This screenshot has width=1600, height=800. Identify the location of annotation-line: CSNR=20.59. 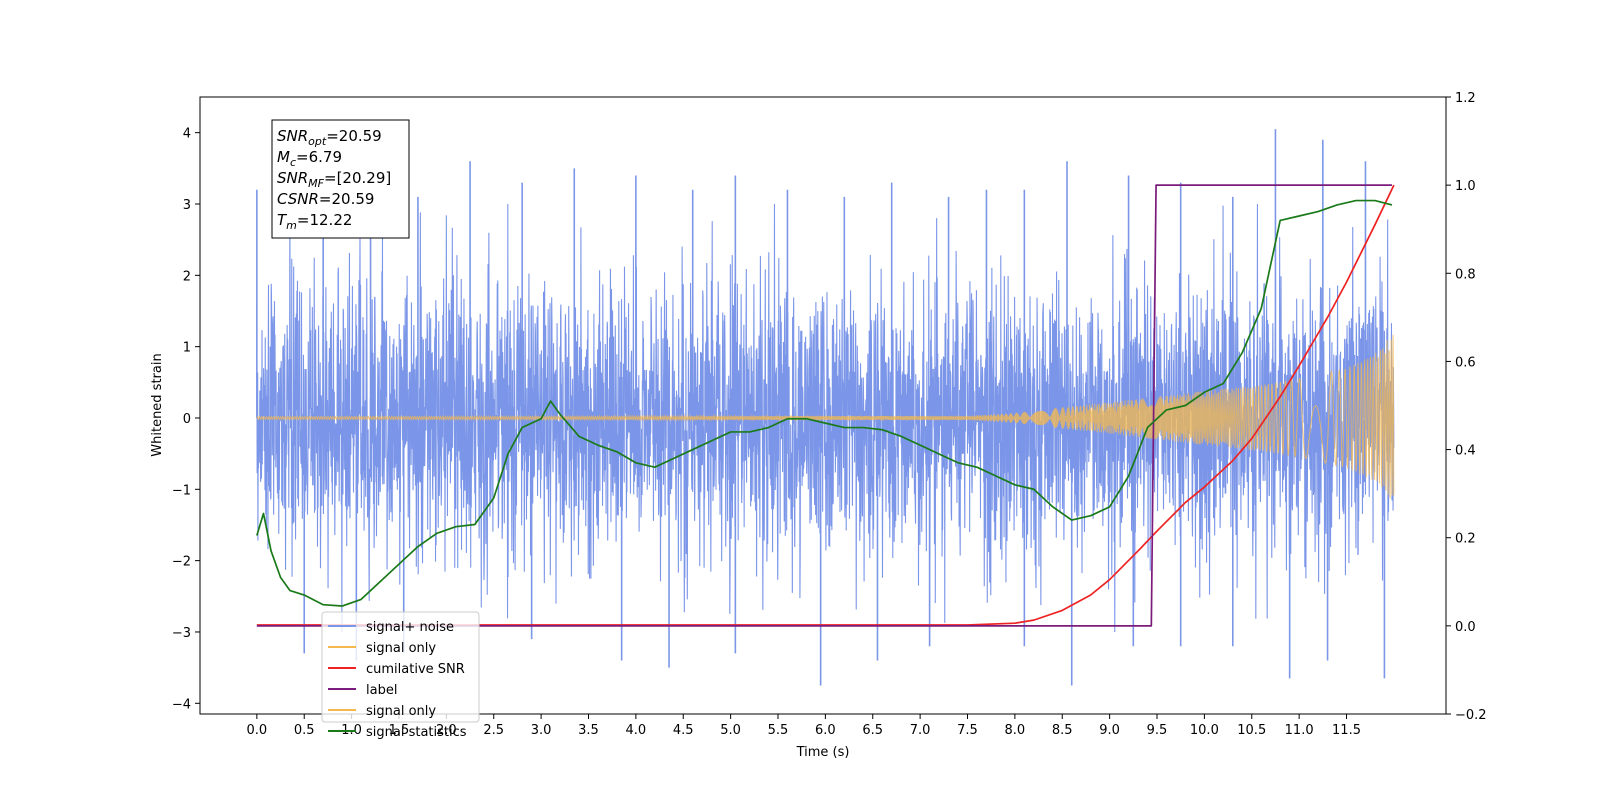
(325, 199).